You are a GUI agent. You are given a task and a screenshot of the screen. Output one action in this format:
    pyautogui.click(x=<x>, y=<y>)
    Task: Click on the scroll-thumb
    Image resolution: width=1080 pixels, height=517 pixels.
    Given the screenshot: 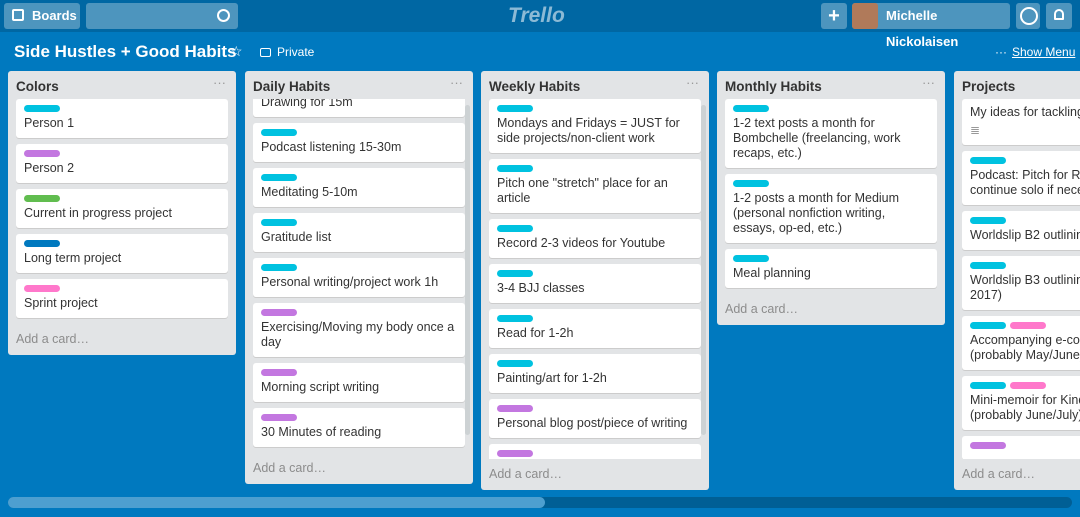 What is the action you would take?
    pyautogui.click(x=276, y=502)
    